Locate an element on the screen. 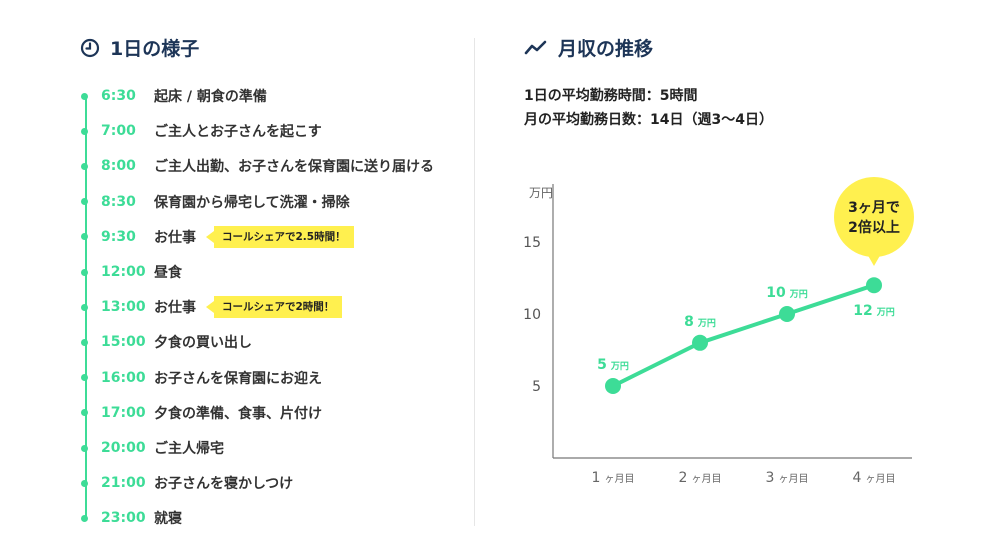  x-tick-label: 3 ヶ月目 is located at coordinates (787, 478).